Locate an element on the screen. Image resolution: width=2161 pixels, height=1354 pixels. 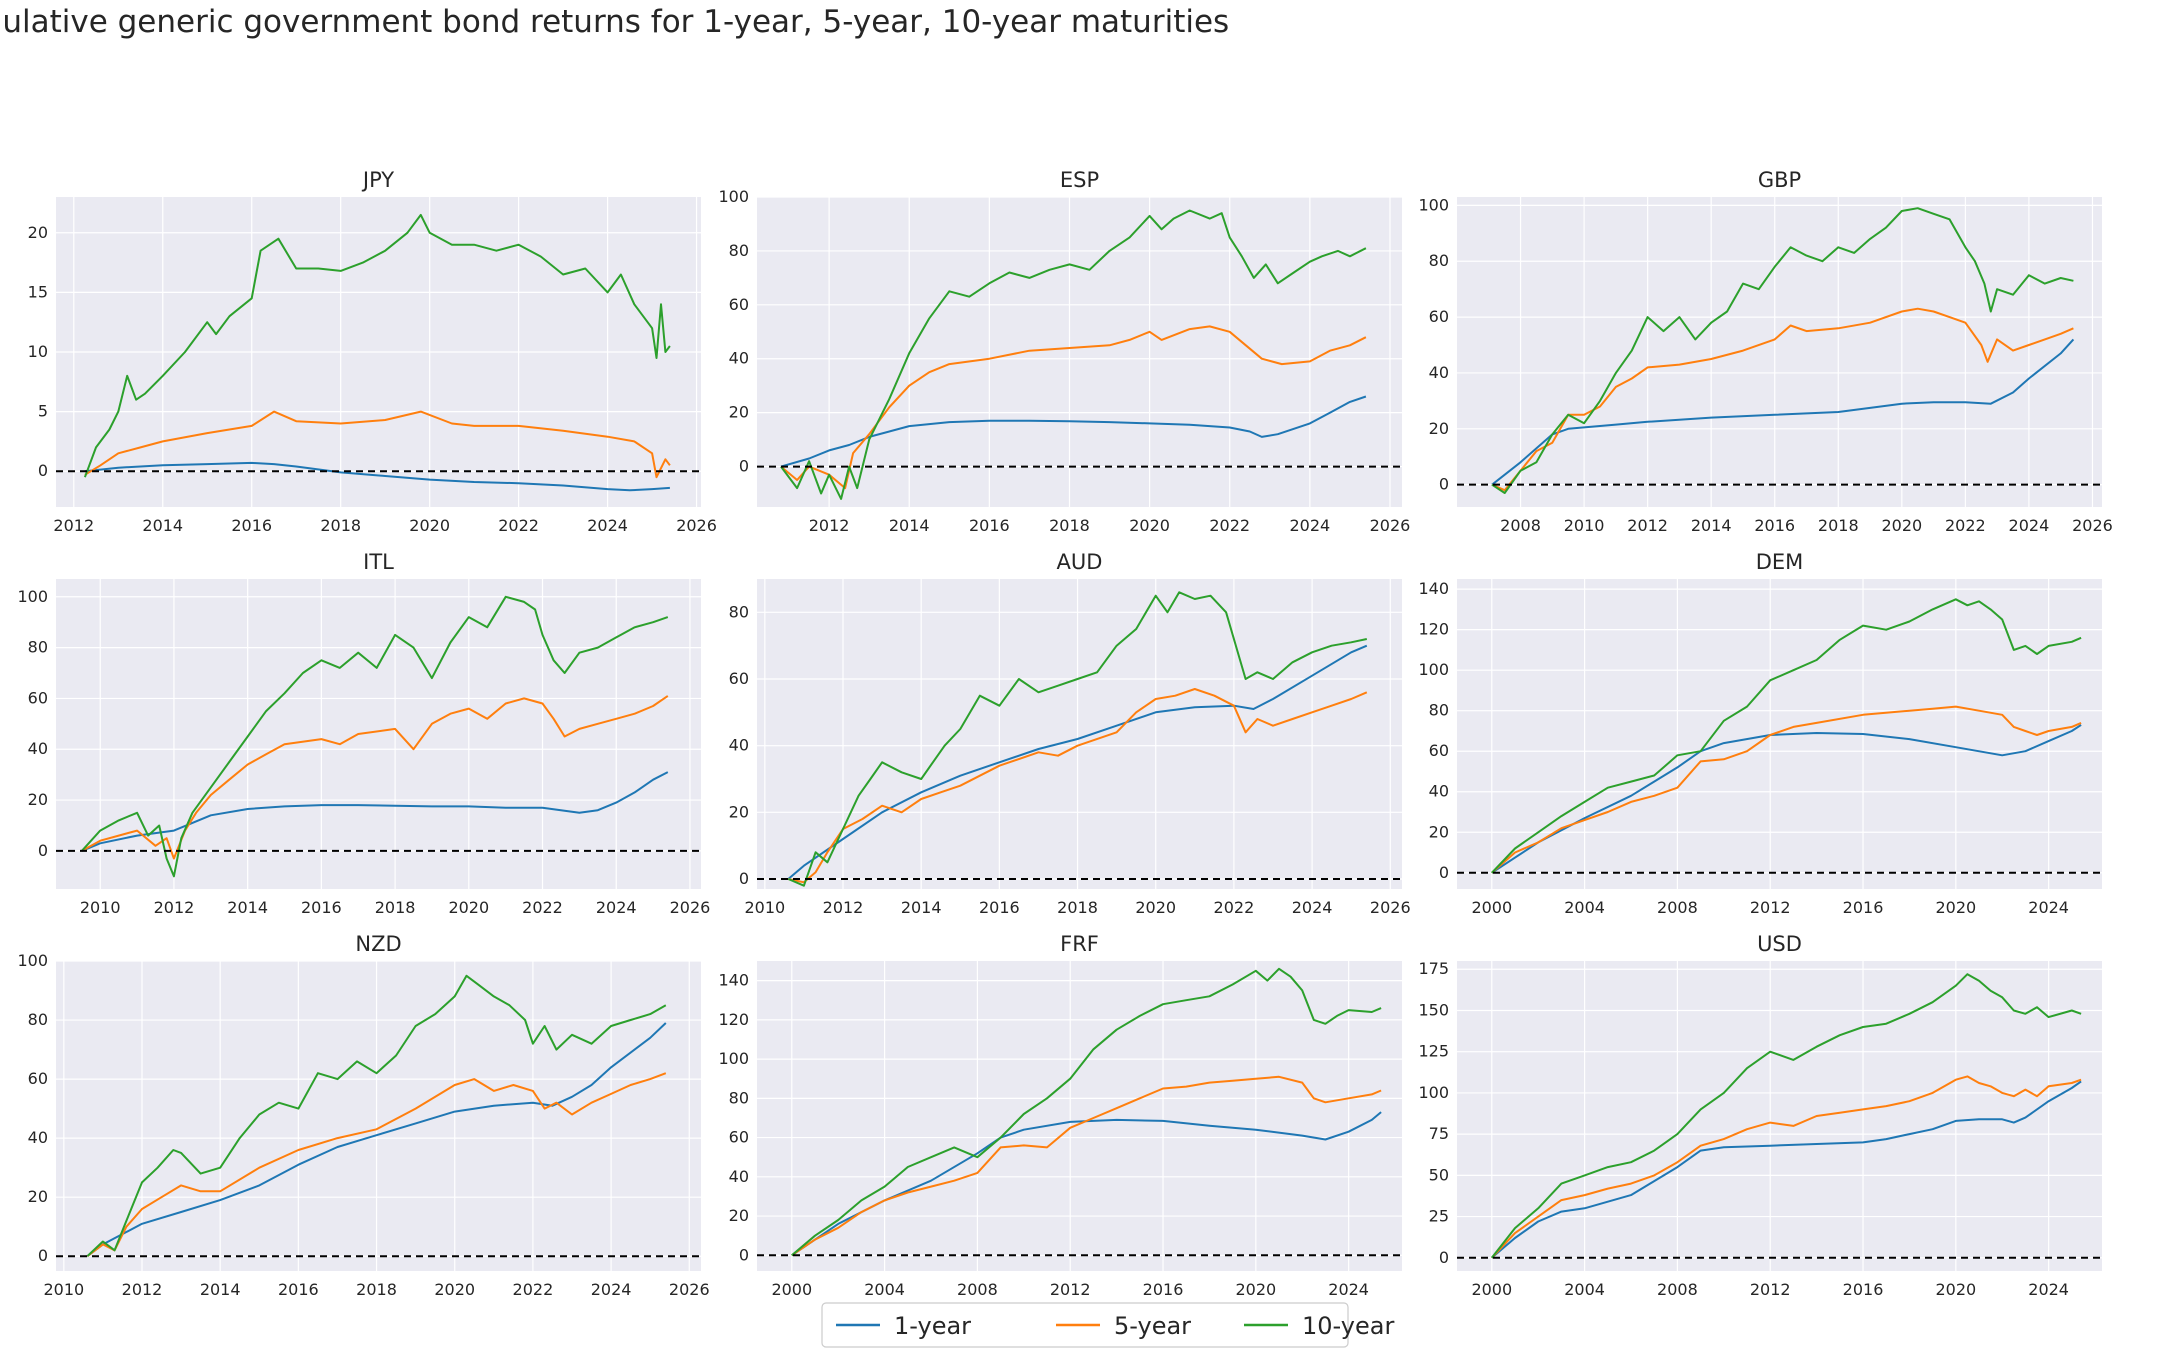
y-tick-label: 75 is located at coordinates (1439, 1133).